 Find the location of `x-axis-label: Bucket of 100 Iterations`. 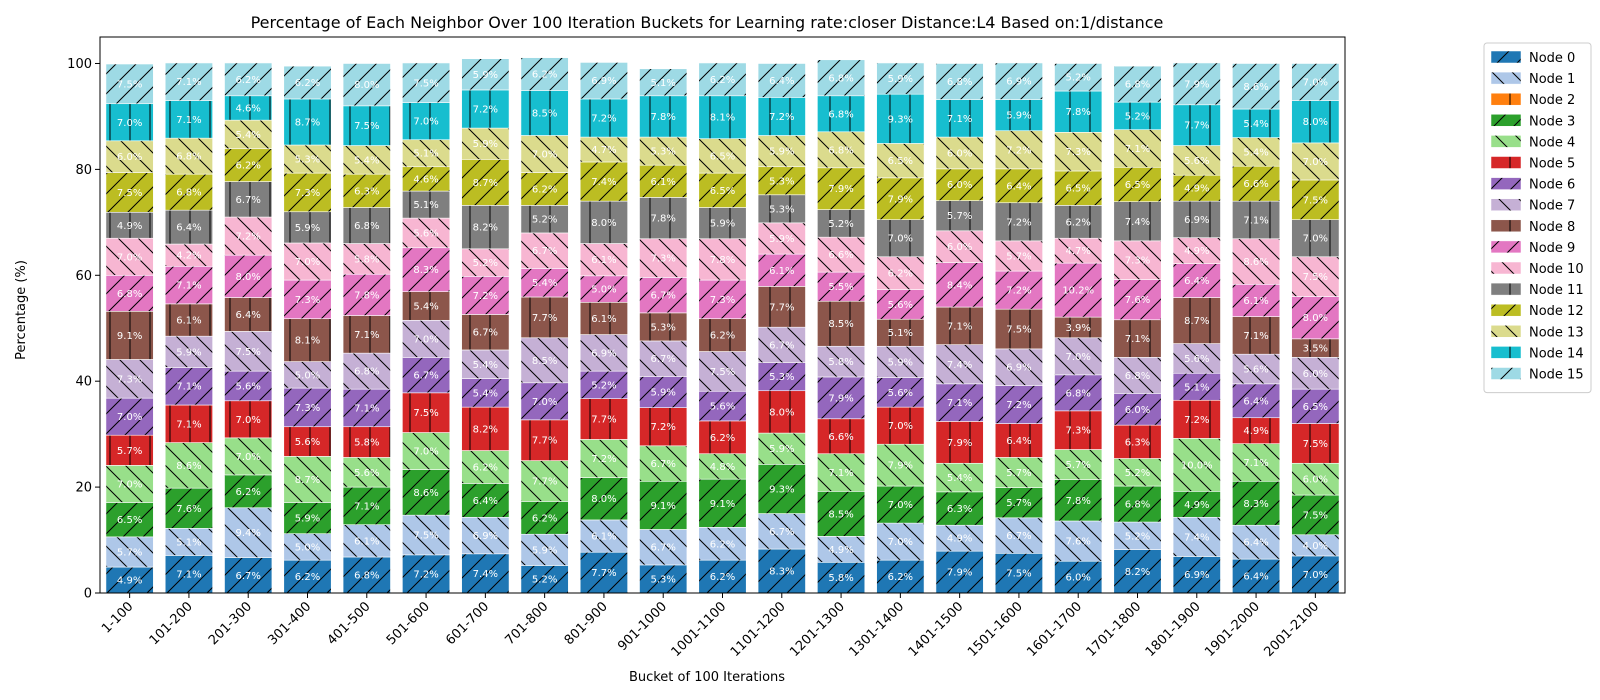

x-axis-label: Bucket of 100 Iterations is located at coordinates (707, 677).